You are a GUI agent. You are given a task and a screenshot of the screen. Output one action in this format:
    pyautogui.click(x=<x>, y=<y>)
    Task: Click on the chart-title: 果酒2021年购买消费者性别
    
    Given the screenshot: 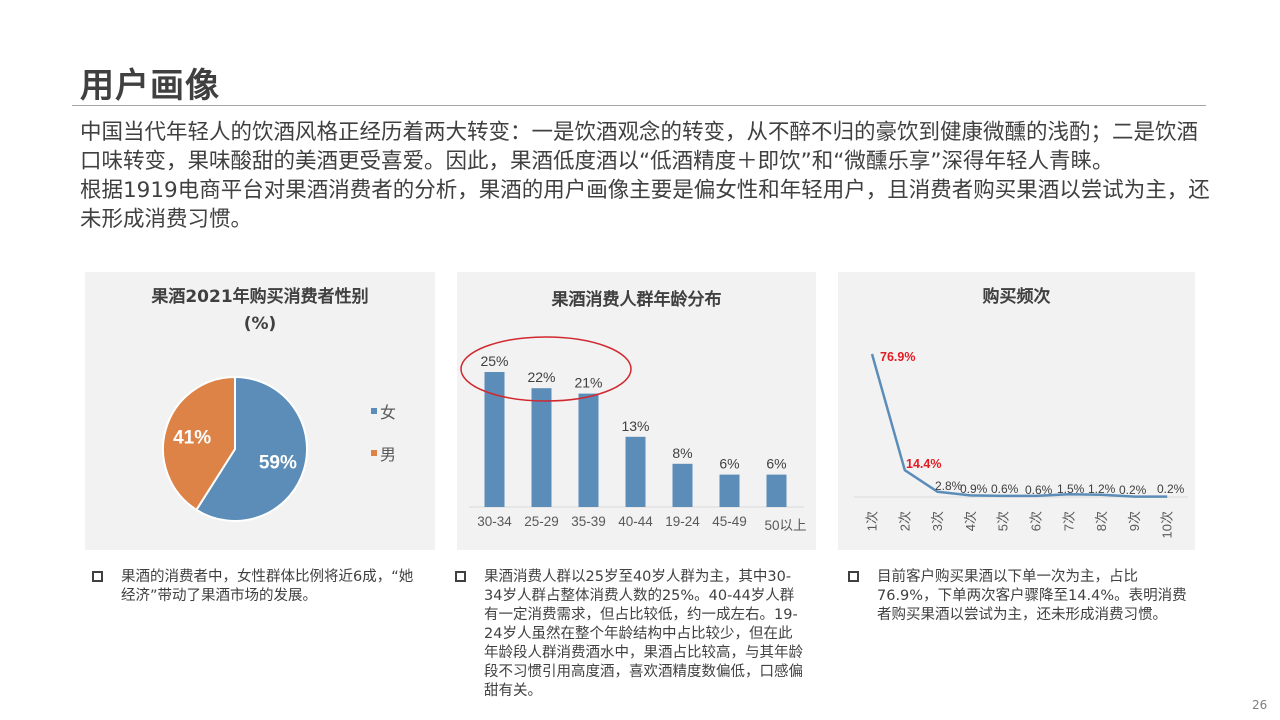 What is the action you would take?
    pyautogui.click(x=260, y=297)
    